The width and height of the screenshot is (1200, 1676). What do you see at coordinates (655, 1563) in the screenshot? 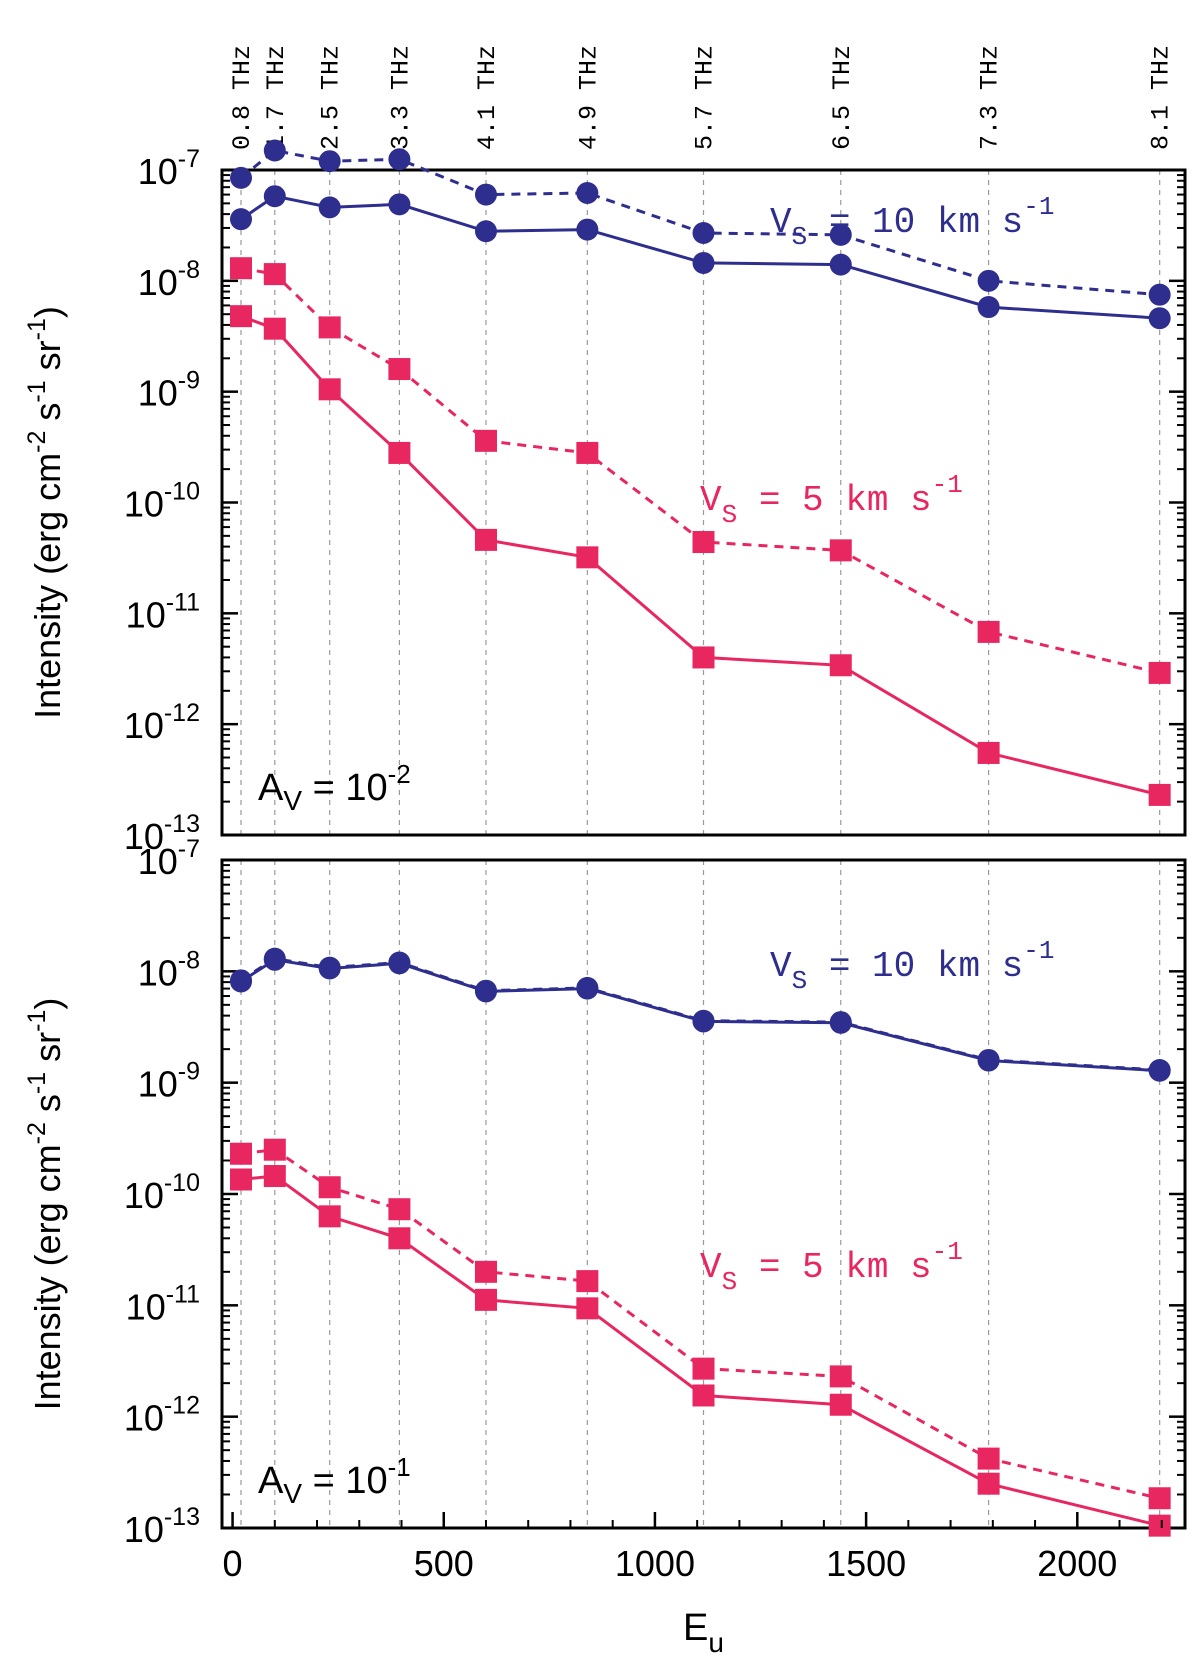
I see `x-tick-label: 1000` at bounding box center [655, 1563].